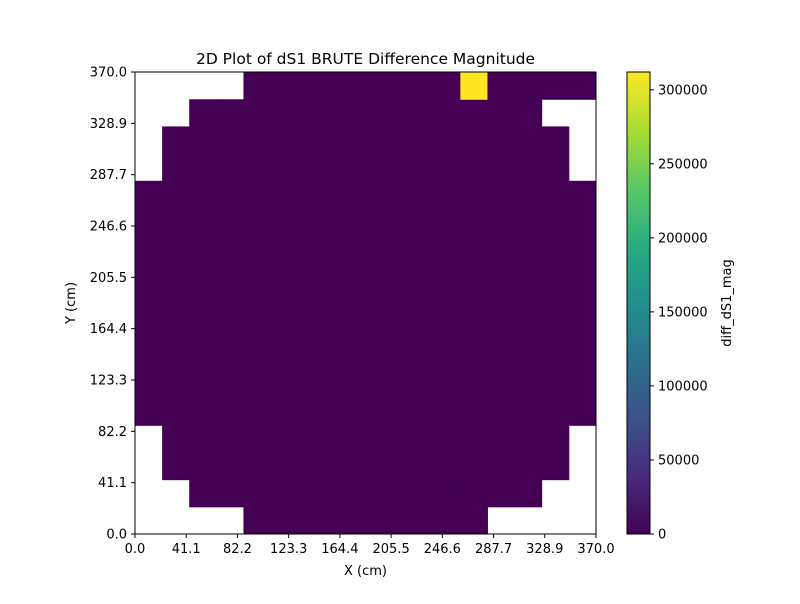 Image resolution: width=800 pixels, height=604 pixels. What do you see at coordinates (71, 303) in the screenshot?
I see `y-axis-label: Y (cm)` at bounding box center [71, 303].